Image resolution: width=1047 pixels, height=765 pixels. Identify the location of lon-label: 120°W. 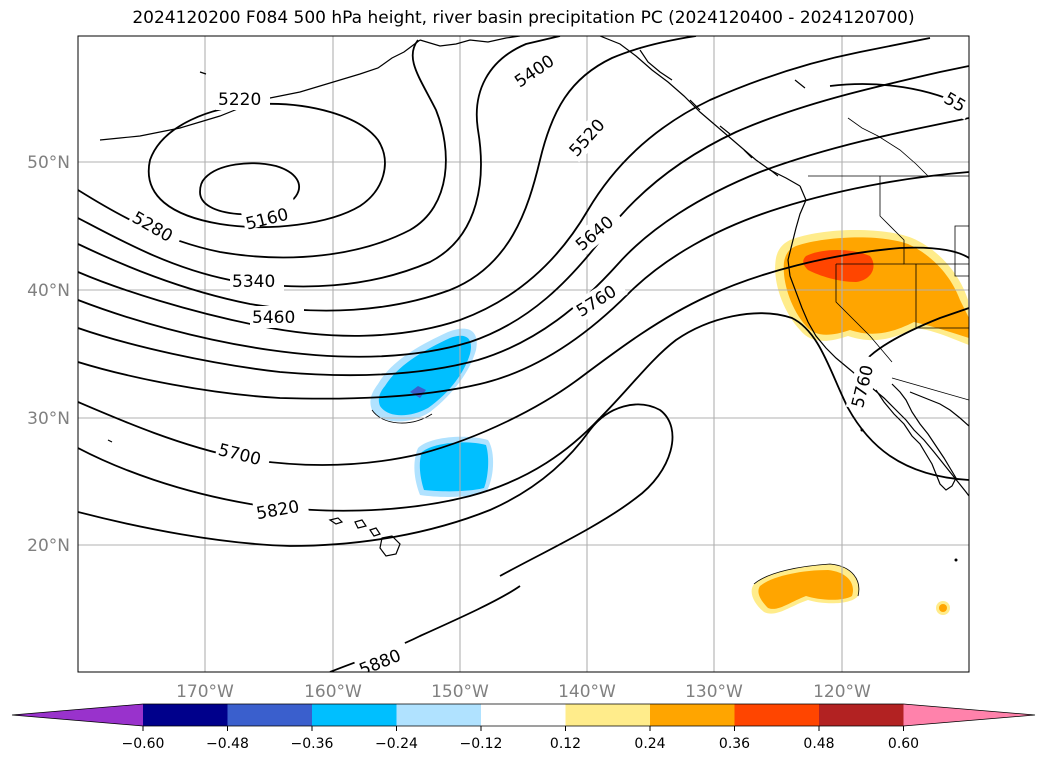
(842, 692).